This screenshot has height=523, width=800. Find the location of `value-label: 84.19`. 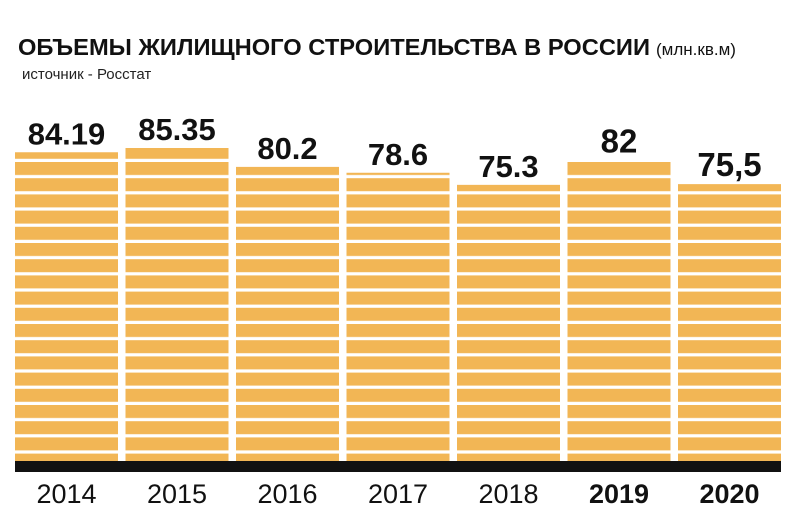

value-label: 84.19 is located at coordinates (67, 133).